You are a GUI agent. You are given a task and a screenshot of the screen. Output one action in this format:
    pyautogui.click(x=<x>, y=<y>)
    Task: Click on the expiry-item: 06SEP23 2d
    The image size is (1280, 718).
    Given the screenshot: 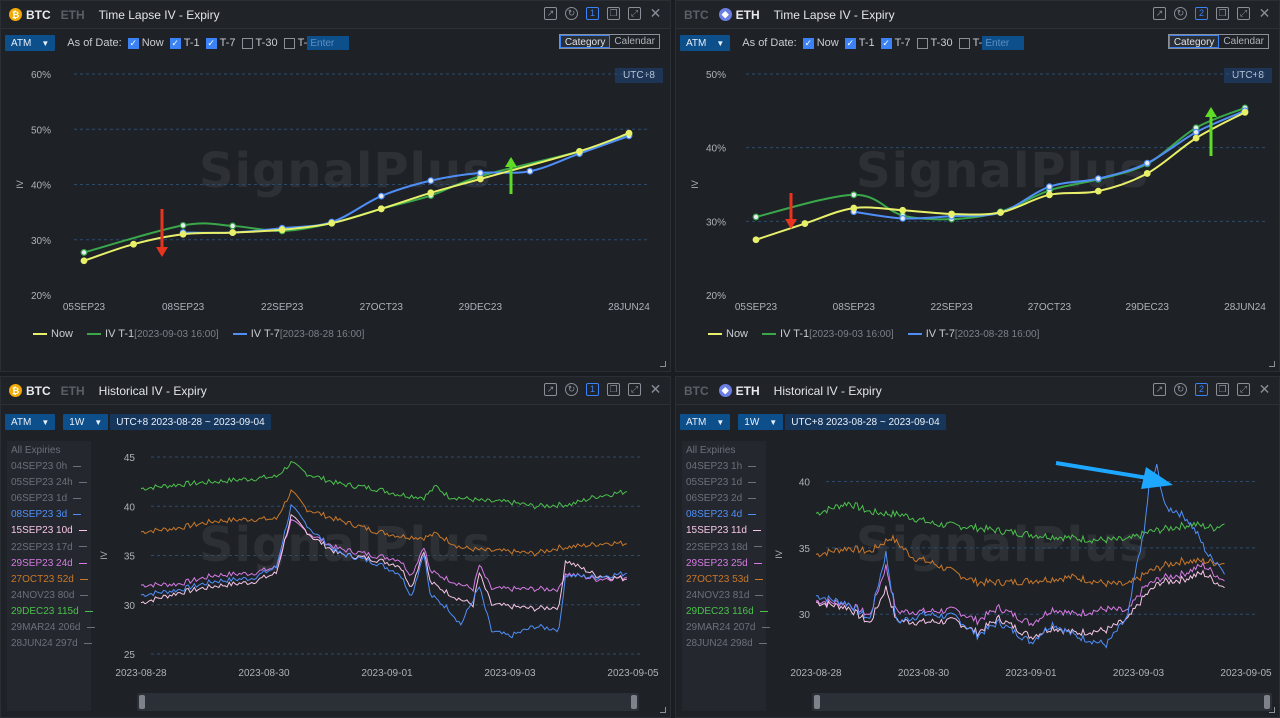 What is the action you would take?
    pyautogui.click(x=724, y=501)
    